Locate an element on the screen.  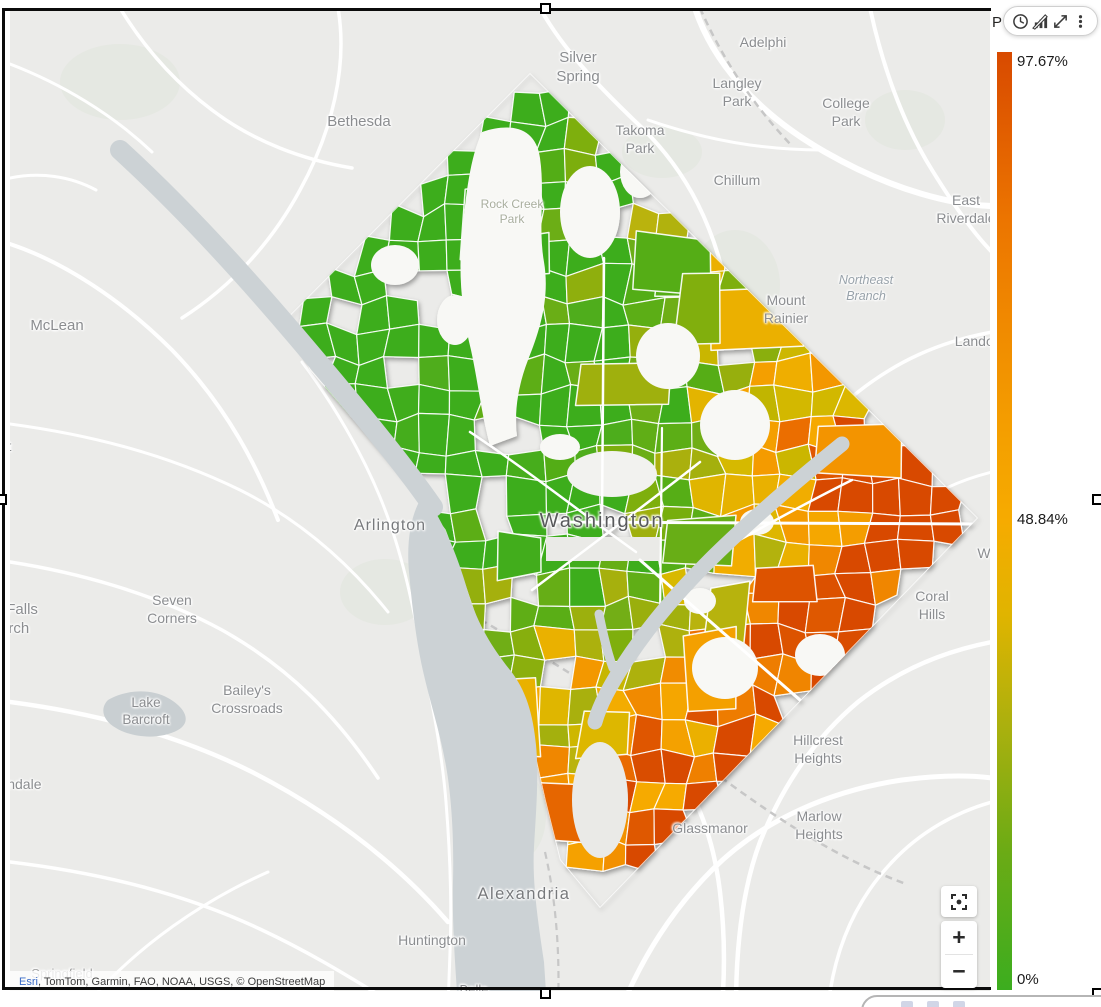
legend-gradient-bar is located at coordinates (1004, 521).